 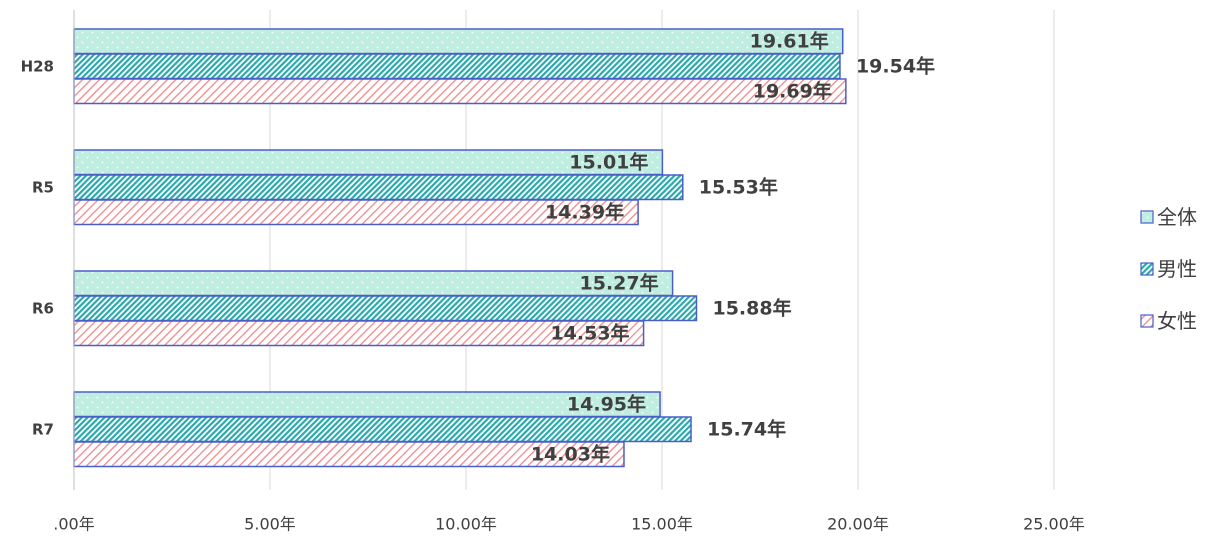 I want to click on legend-label-1: 男性, so click(x=1177, y=269).